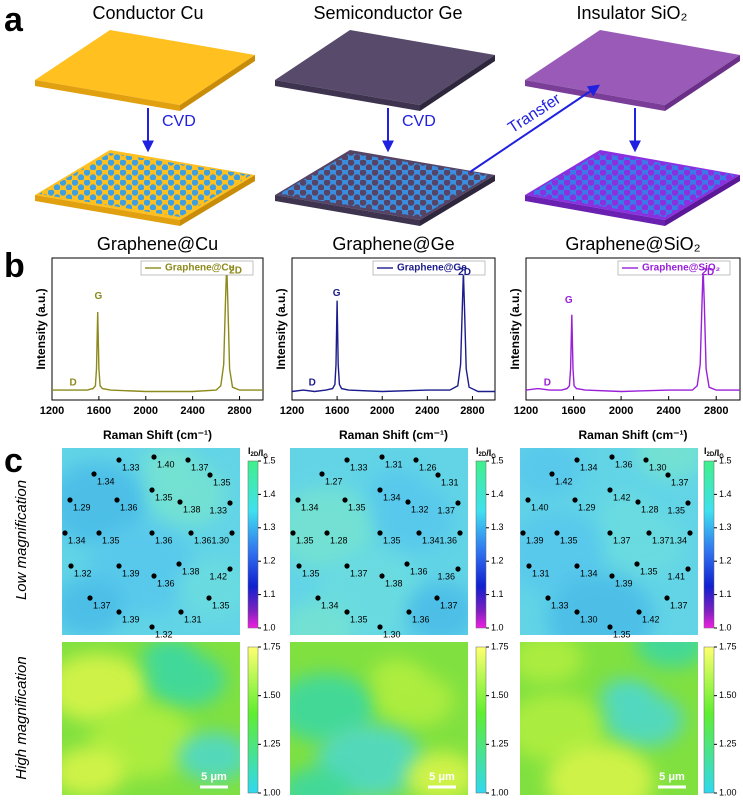 The height and width of the screenshot is (800, 743). What do you see at coordinates (705, 451) in the screenshot?
I see `colorbar-label-part: I` at bounding box center [705, 451].